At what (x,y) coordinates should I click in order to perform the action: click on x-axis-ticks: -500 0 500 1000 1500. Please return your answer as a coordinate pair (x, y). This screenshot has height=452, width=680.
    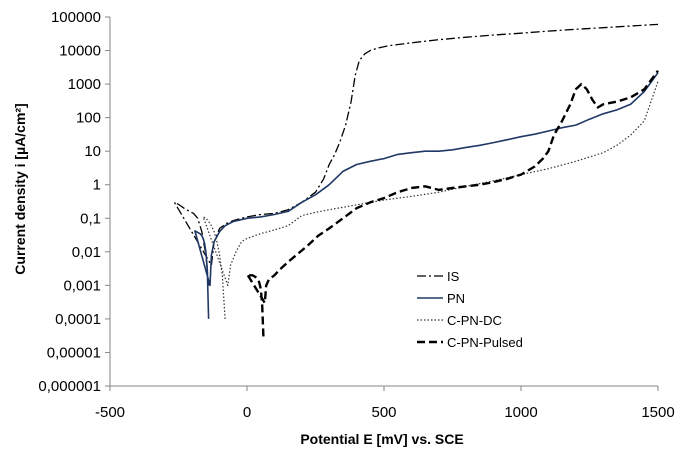
    Looking at the image, I should click on (385, 403).